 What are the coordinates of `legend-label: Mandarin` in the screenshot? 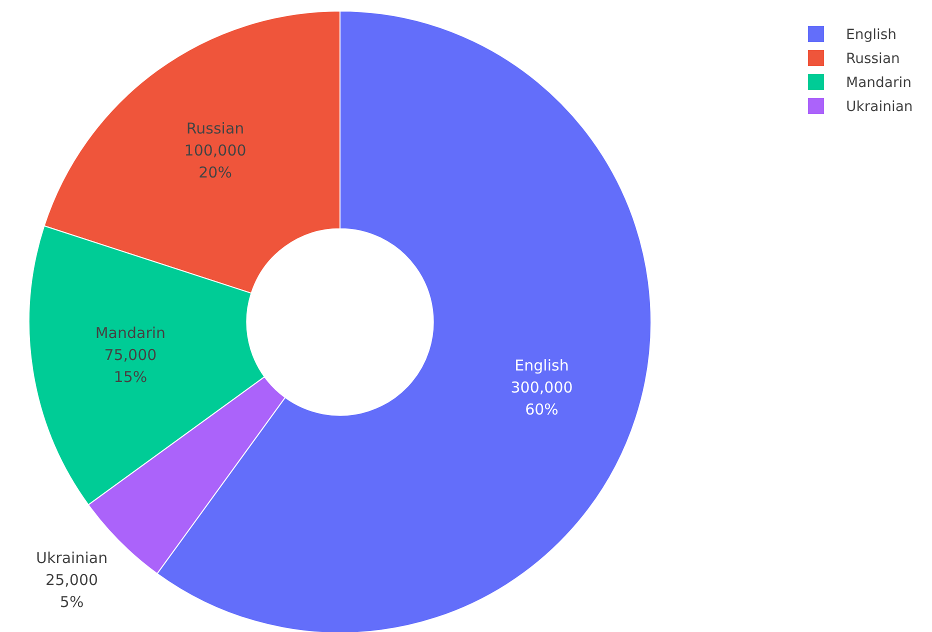 It's located at (879, 83).